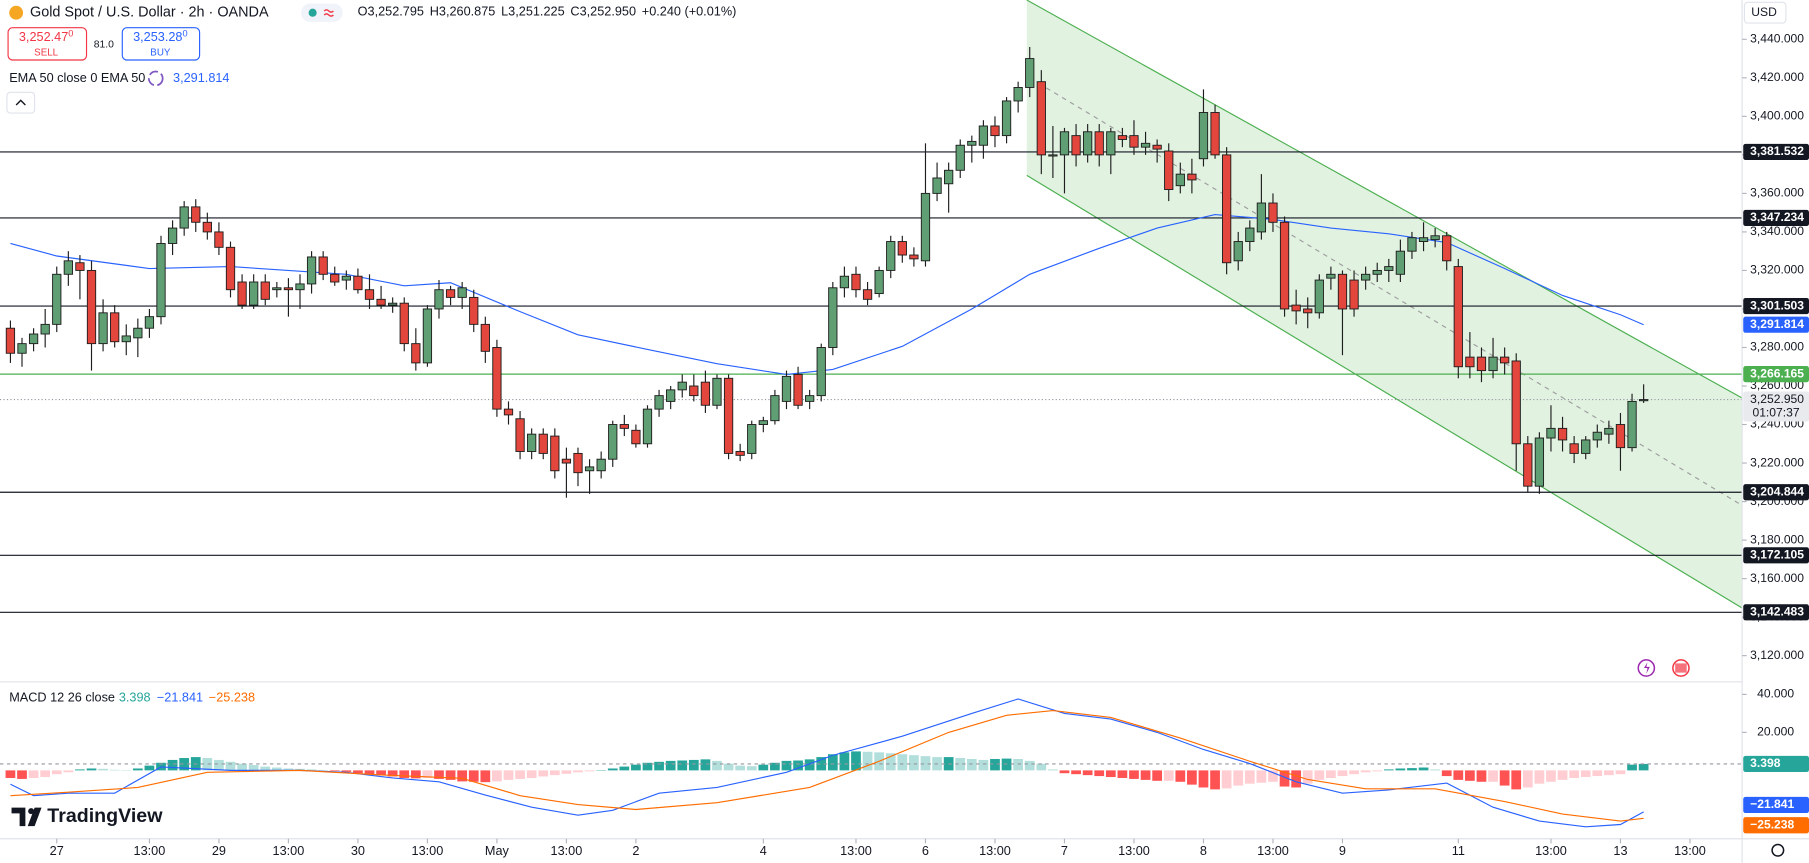 The width and height of the screenshot is (1809, 863). What do you see at coordinates (70, 34) in the screenshot?
I see `sell-price-digit: 0` at bounding box center [70, 34].